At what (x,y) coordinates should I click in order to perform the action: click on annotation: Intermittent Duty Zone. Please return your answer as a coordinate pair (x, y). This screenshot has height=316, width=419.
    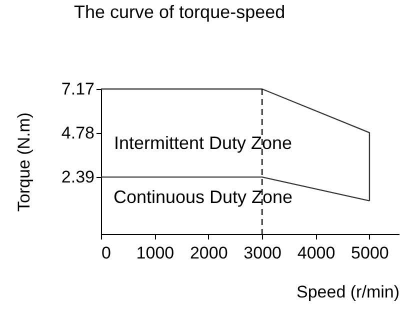
    Looking at the image, I should click on (203, 143).